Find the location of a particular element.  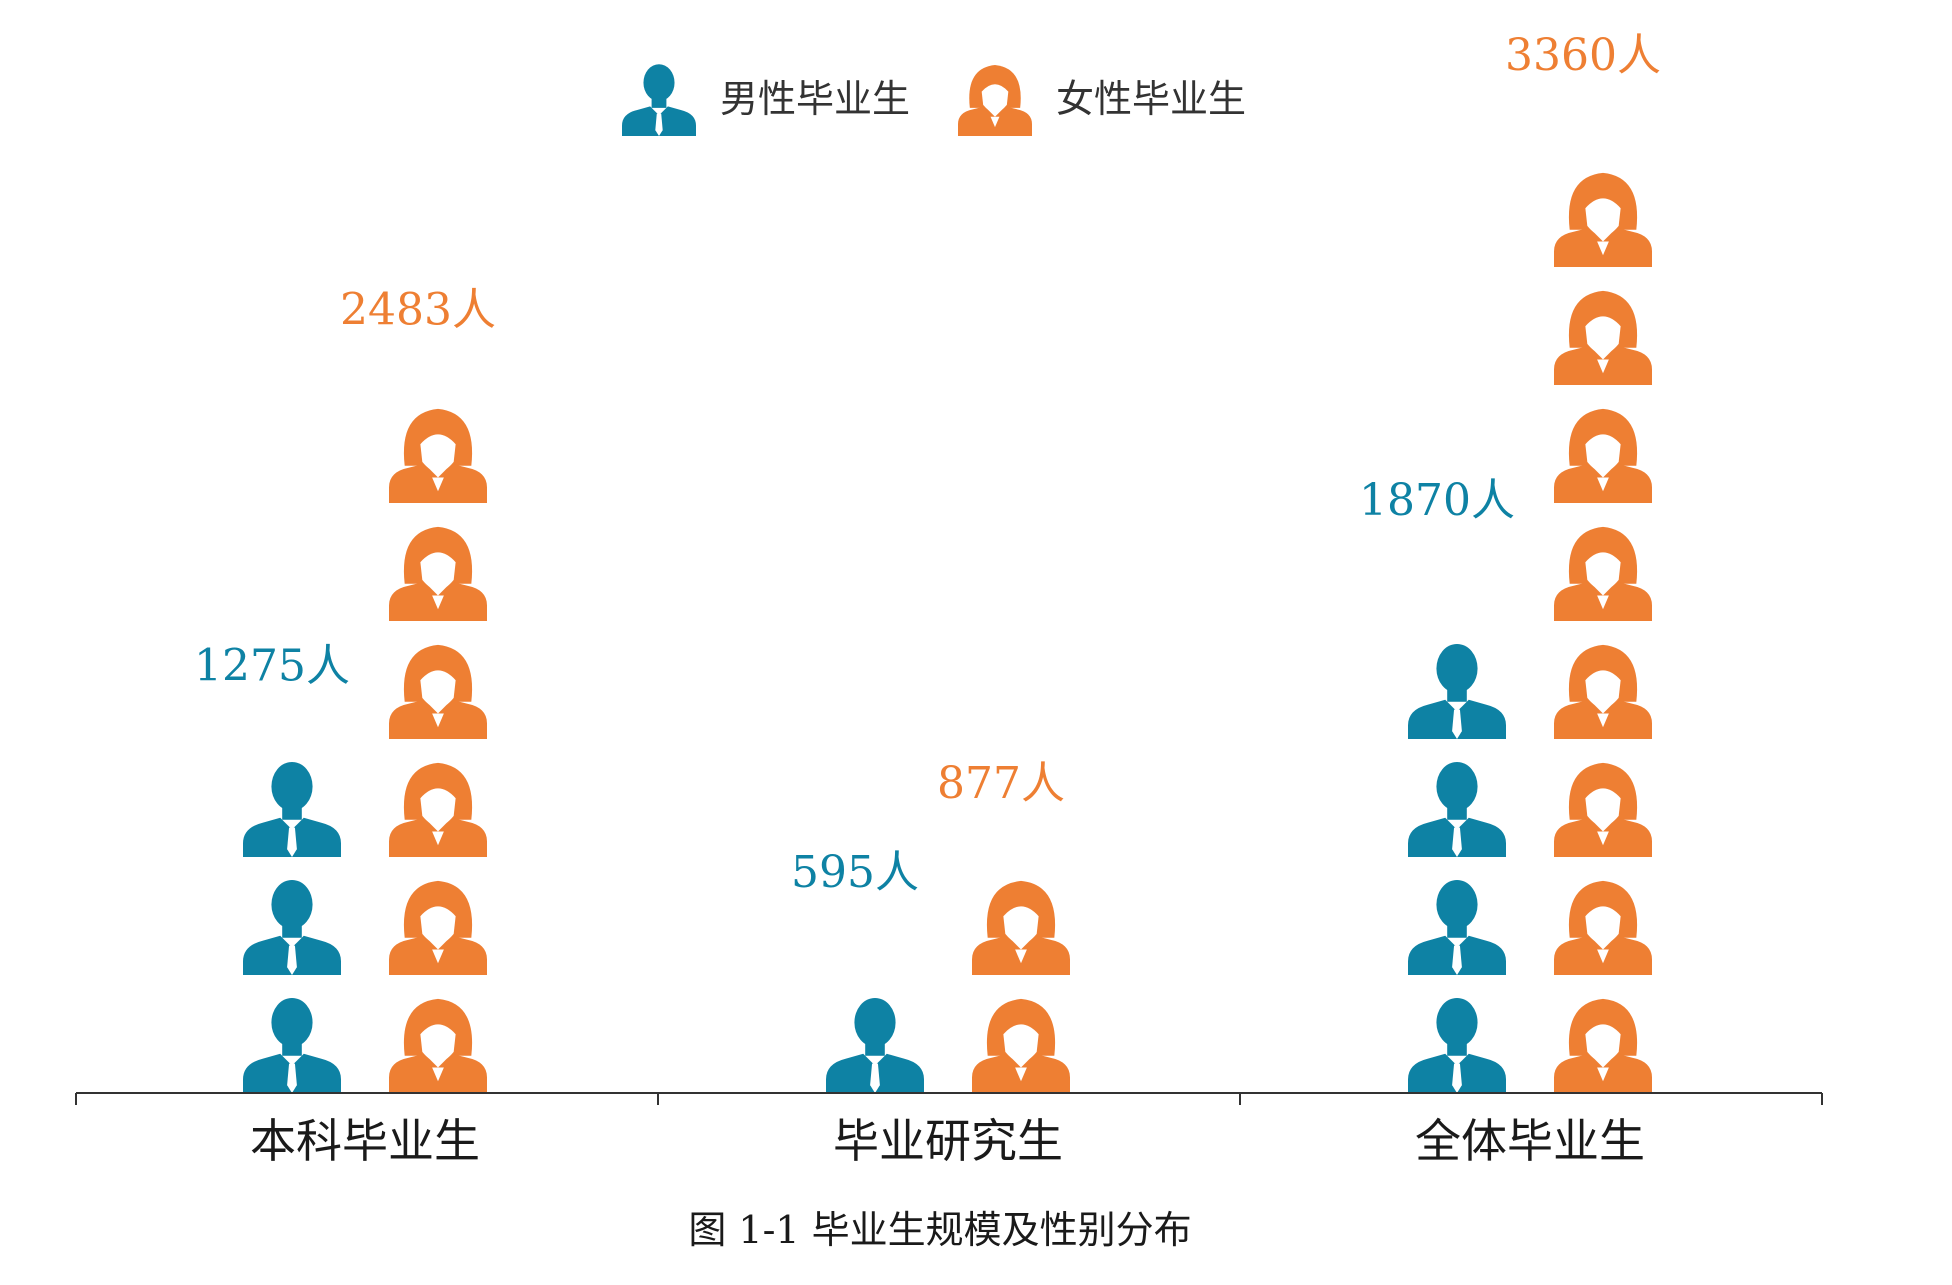

category-label: 本科毕业生 is located at coordinates (365, 1141).